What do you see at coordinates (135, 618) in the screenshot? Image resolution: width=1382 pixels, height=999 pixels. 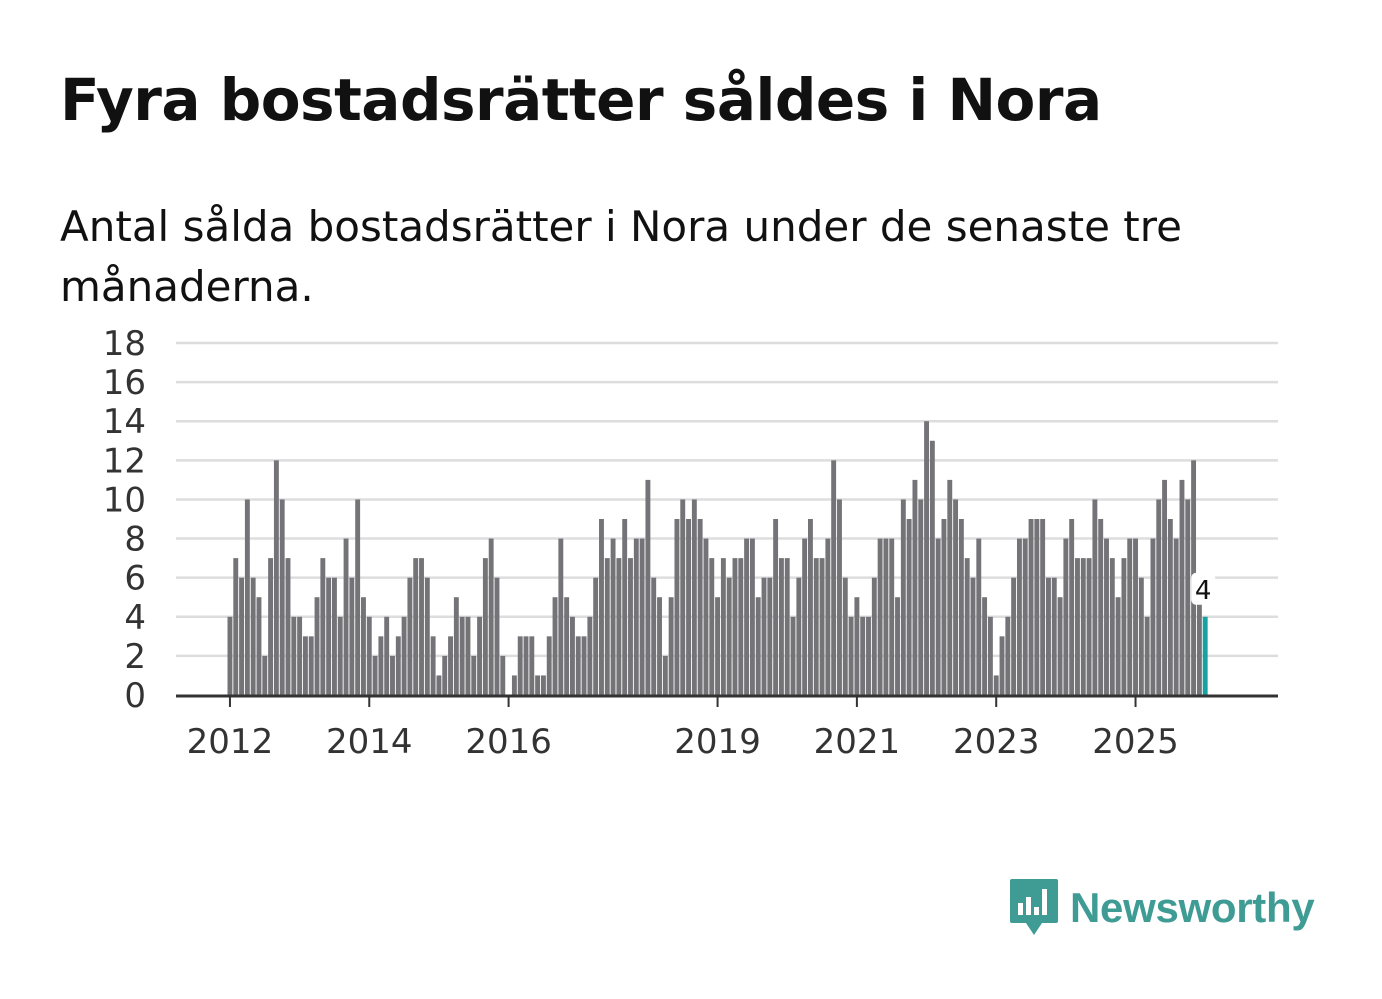 I see `y-tick-label: 4` at bounding box center [135, 618].